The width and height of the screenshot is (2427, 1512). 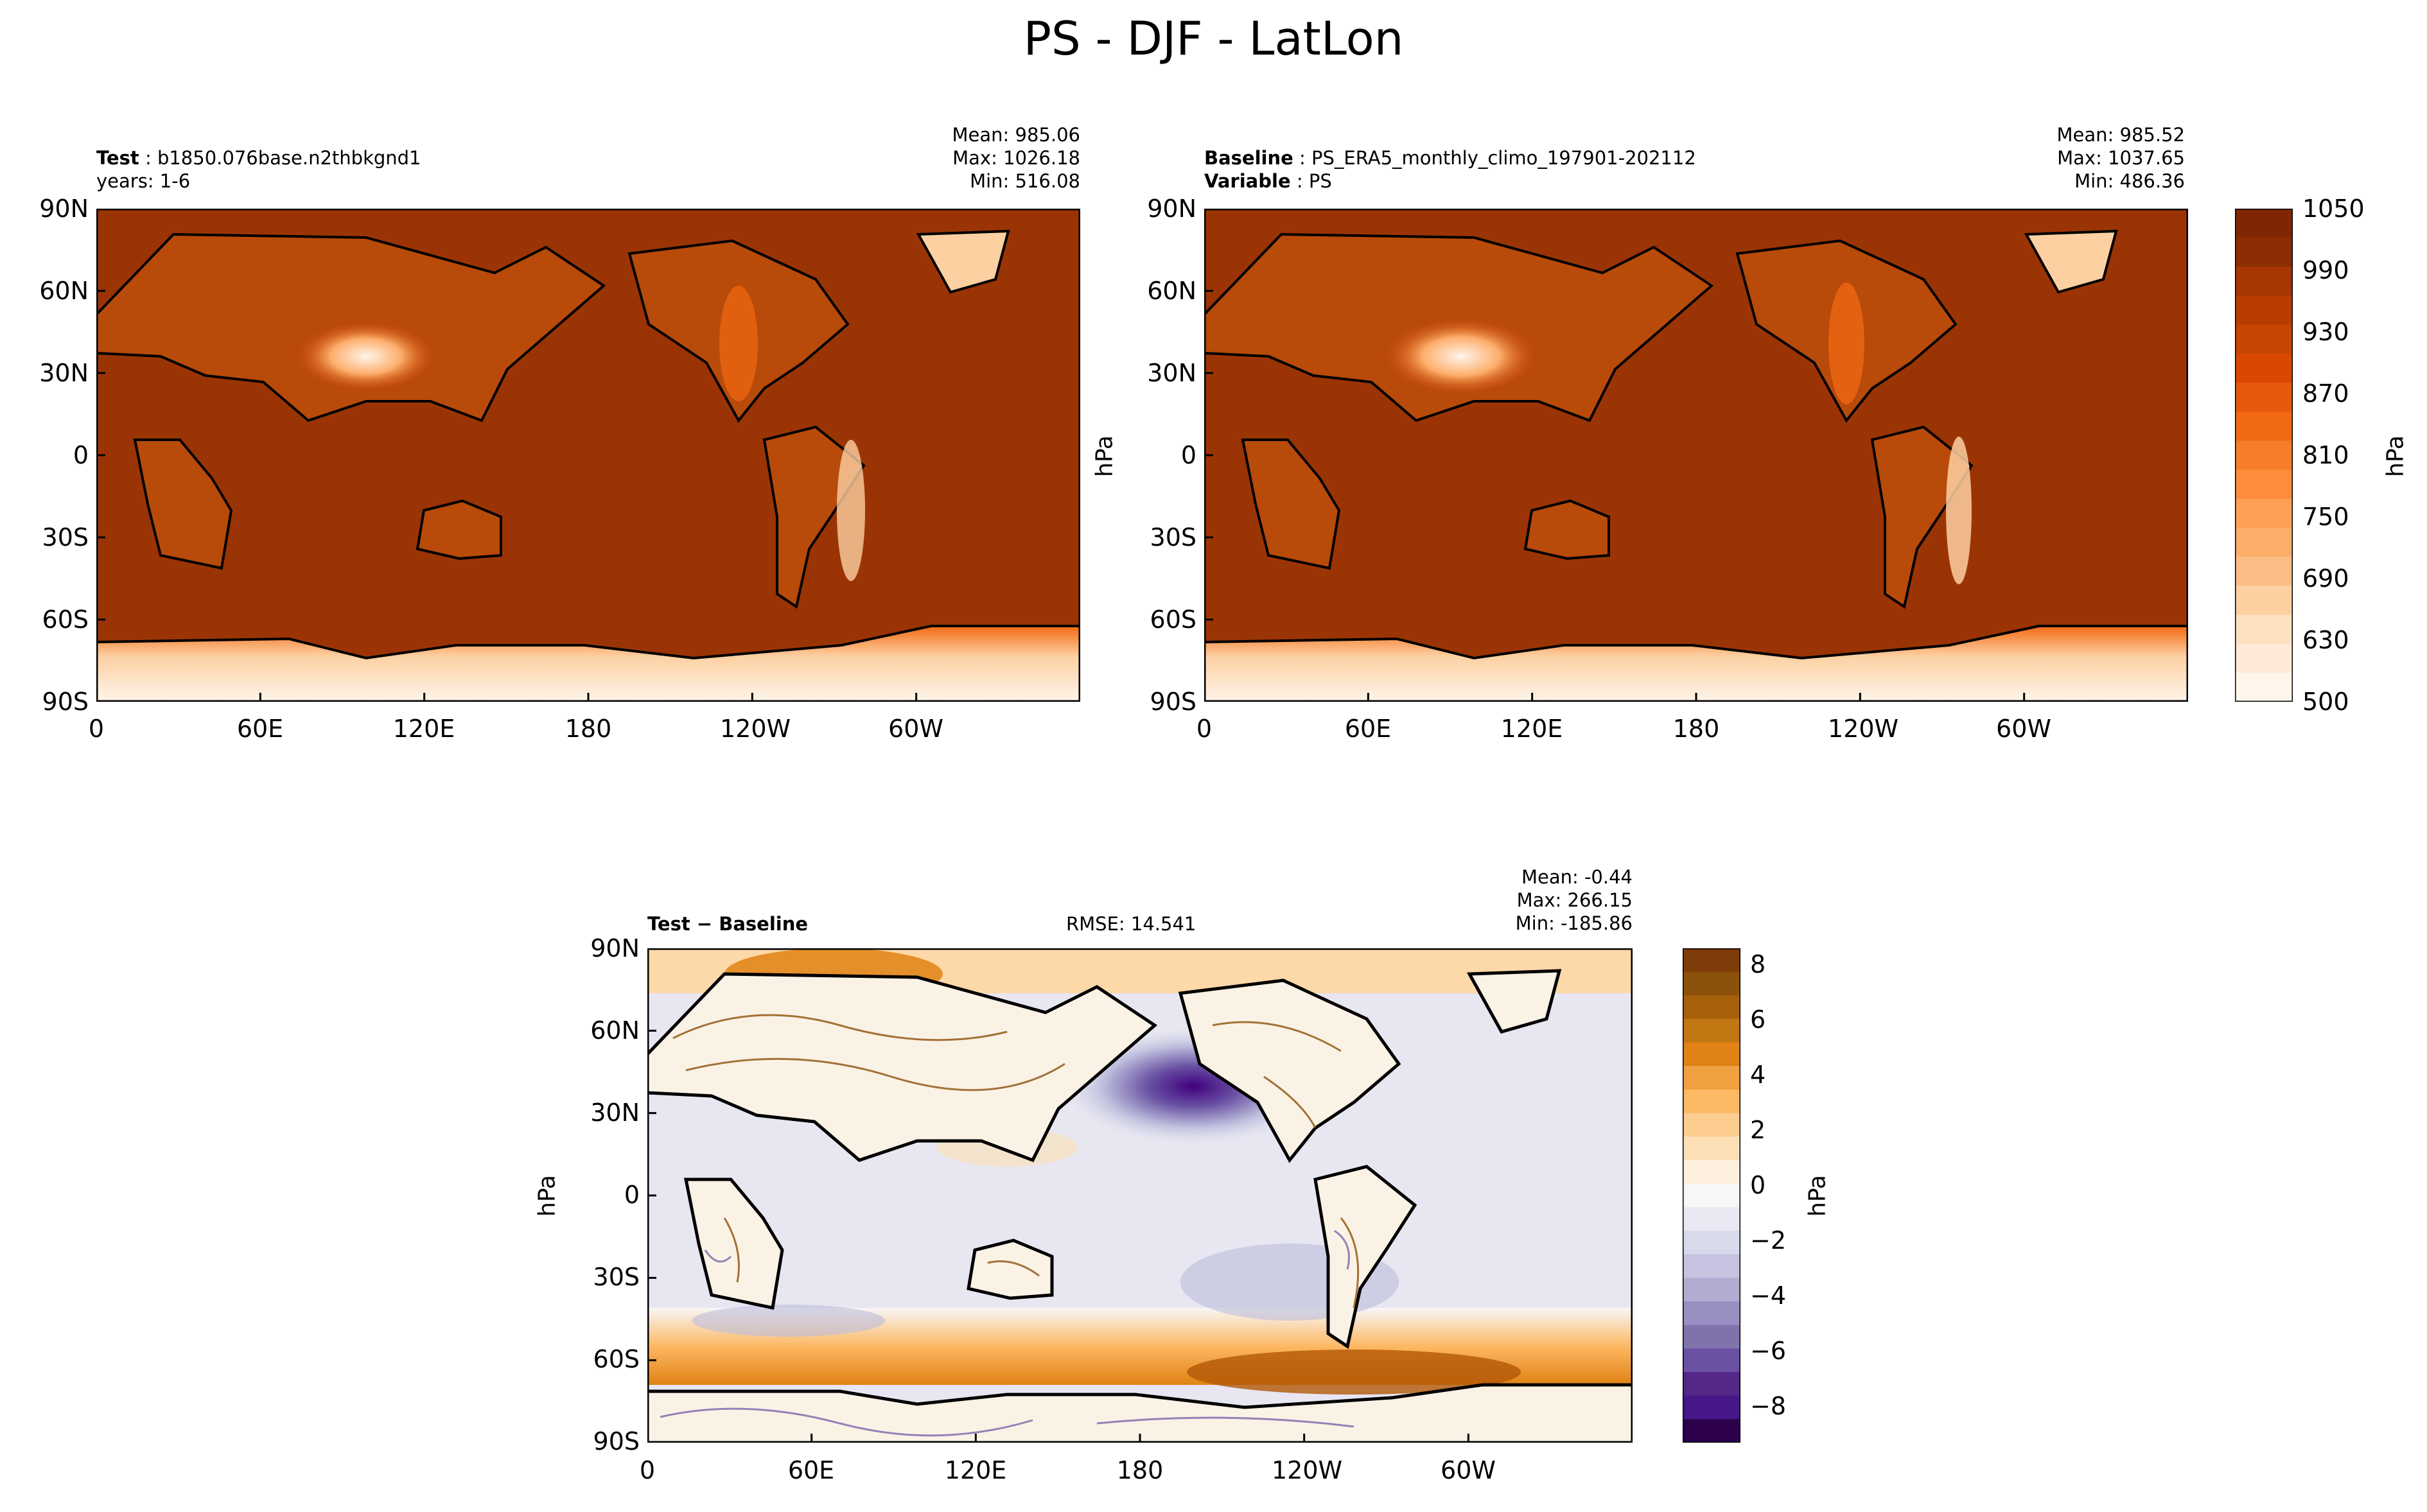 What do you see at coordinates (1247, 181) in the screenshot?
I see `baseline-variable-label: Variable` at bounding box center [1247, 181].